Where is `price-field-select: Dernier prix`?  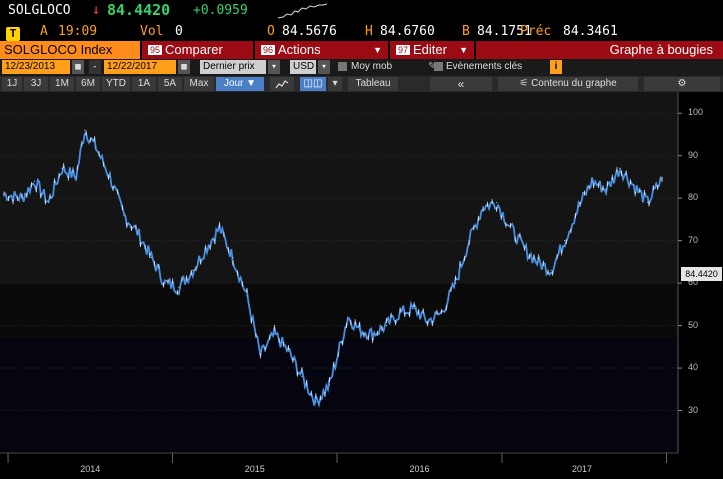 price-field-select: Dernier prix is located at coordinates (233, 67).